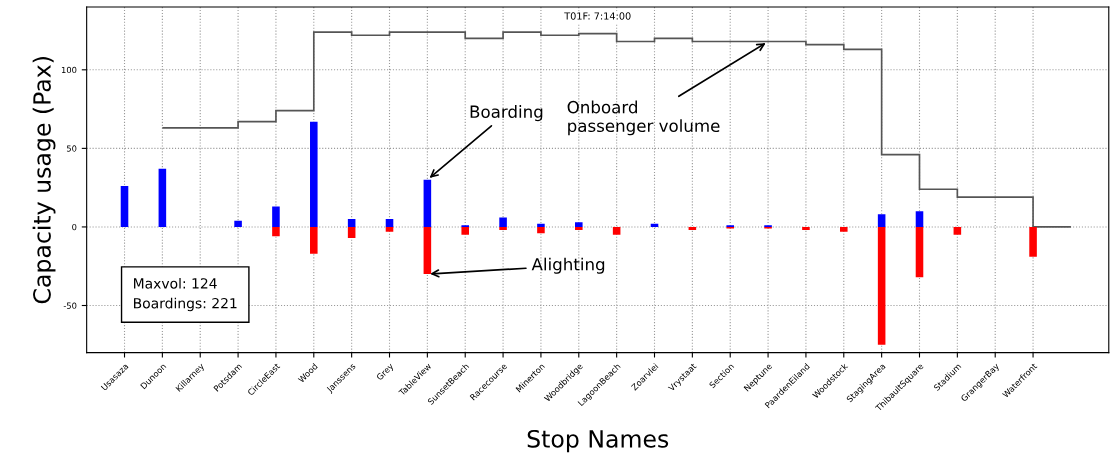 Image resolution: width=1111 pixels, height=464 pixels. Describe the element at coordinates (598, 441) in the screenshot. I see `x-axis-title: Stop Names` at that location.